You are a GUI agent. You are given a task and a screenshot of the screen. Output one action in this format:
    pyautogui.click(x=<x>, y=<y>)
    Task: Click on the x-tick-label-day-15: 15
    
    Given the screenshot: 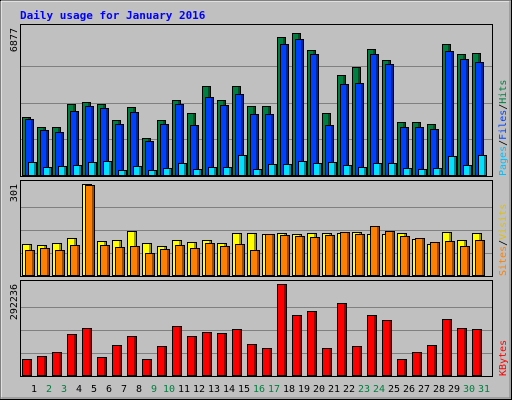 What is the action you would take?
    pyautogui.click(x=244, y=389)
    